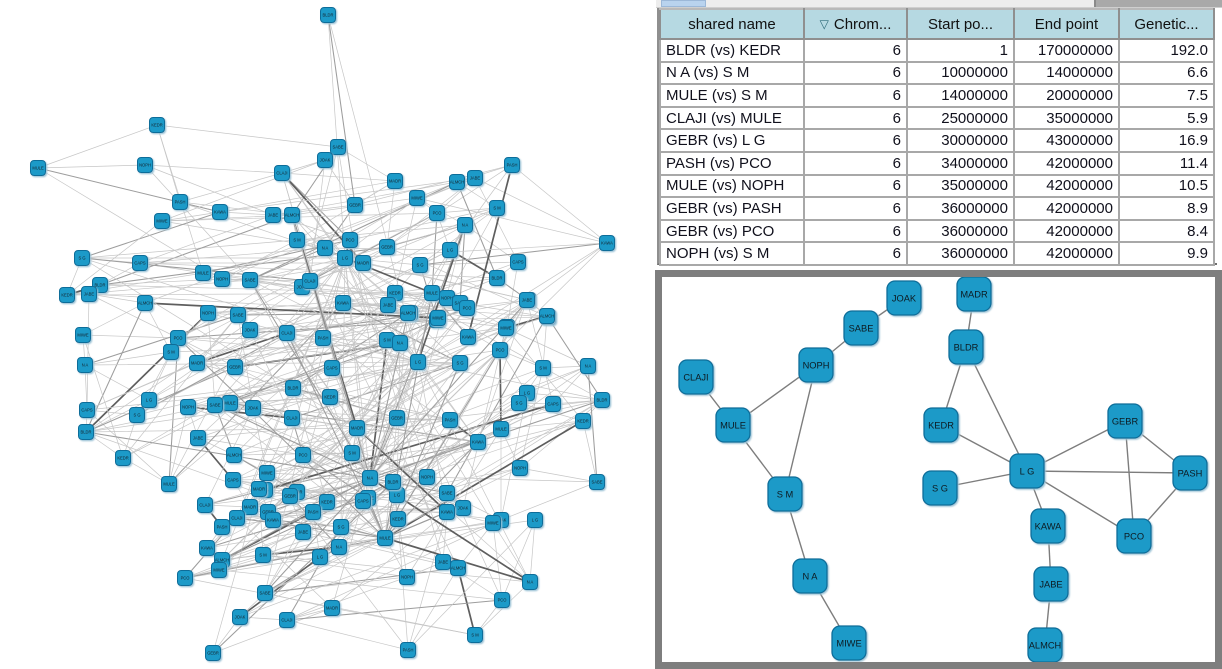 This screenshot has width=1222, height=669. Describe the element at coordinates (937, 186) in the screenshot. I see `table-row: MULE (vs) NOPH 6 35000000 42000000 10.5` at that location.